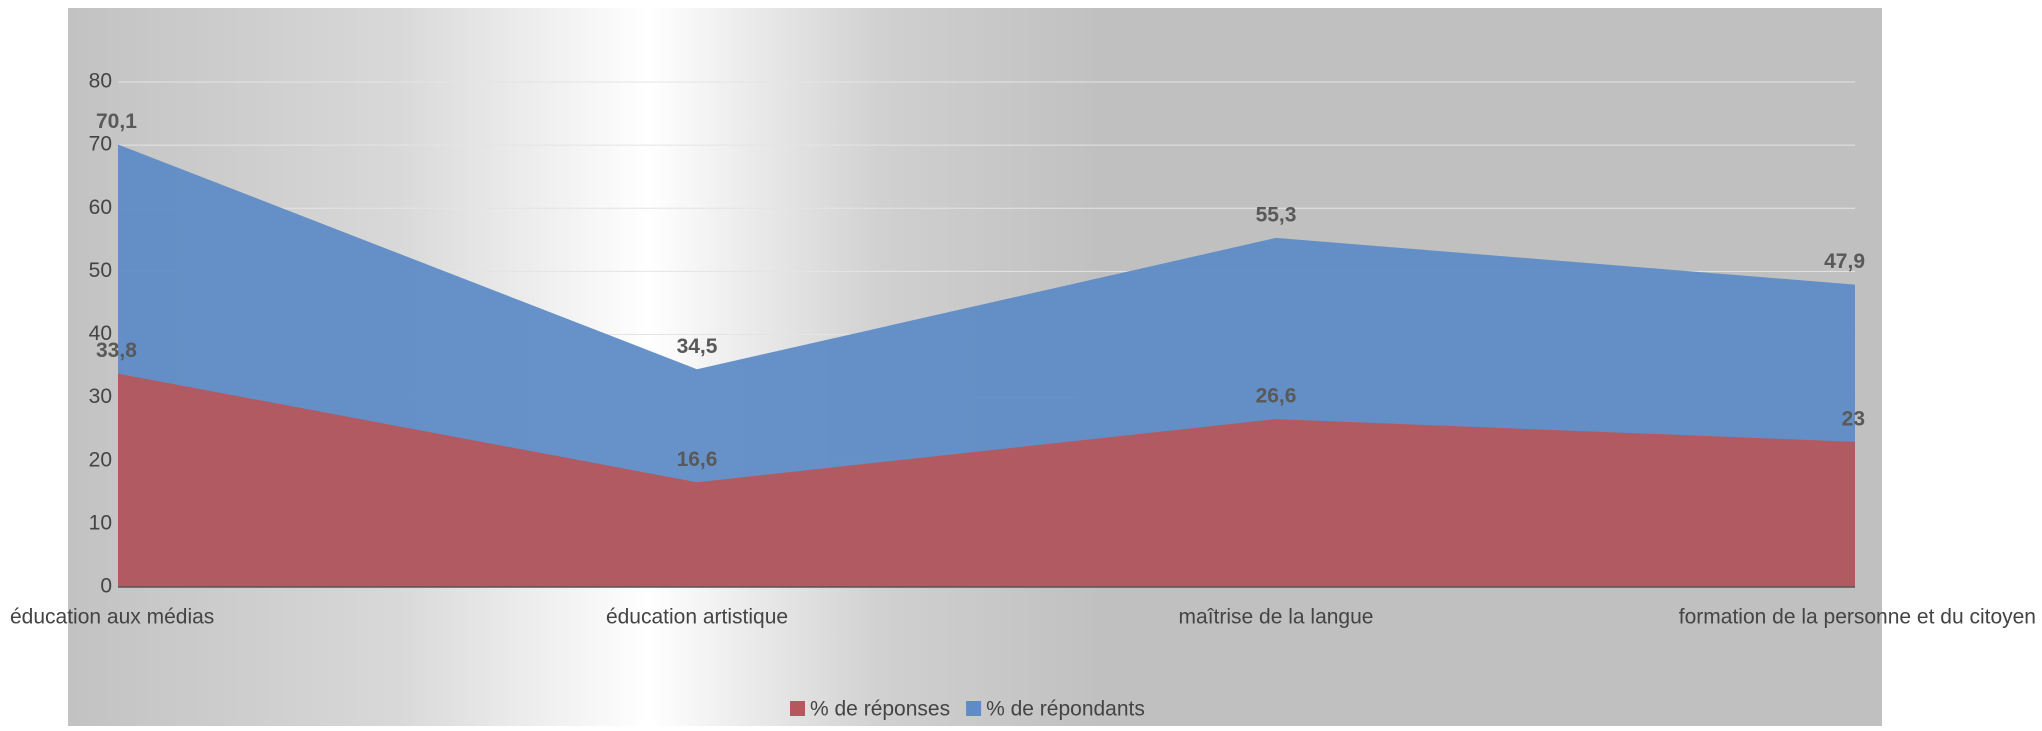  What do you see at coordinates (1276, 396) in the screenshot?
I see `data-label: 26,6` at bounding box center [1276, 396].